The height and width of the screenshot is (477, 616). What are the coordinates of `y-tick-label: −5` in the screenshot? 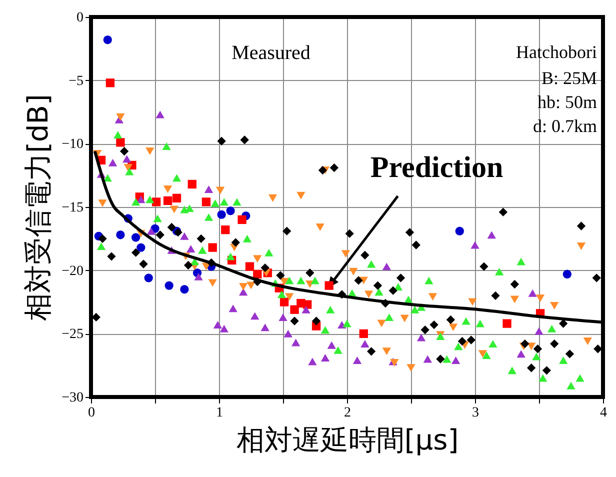 It's located at (76, 81).